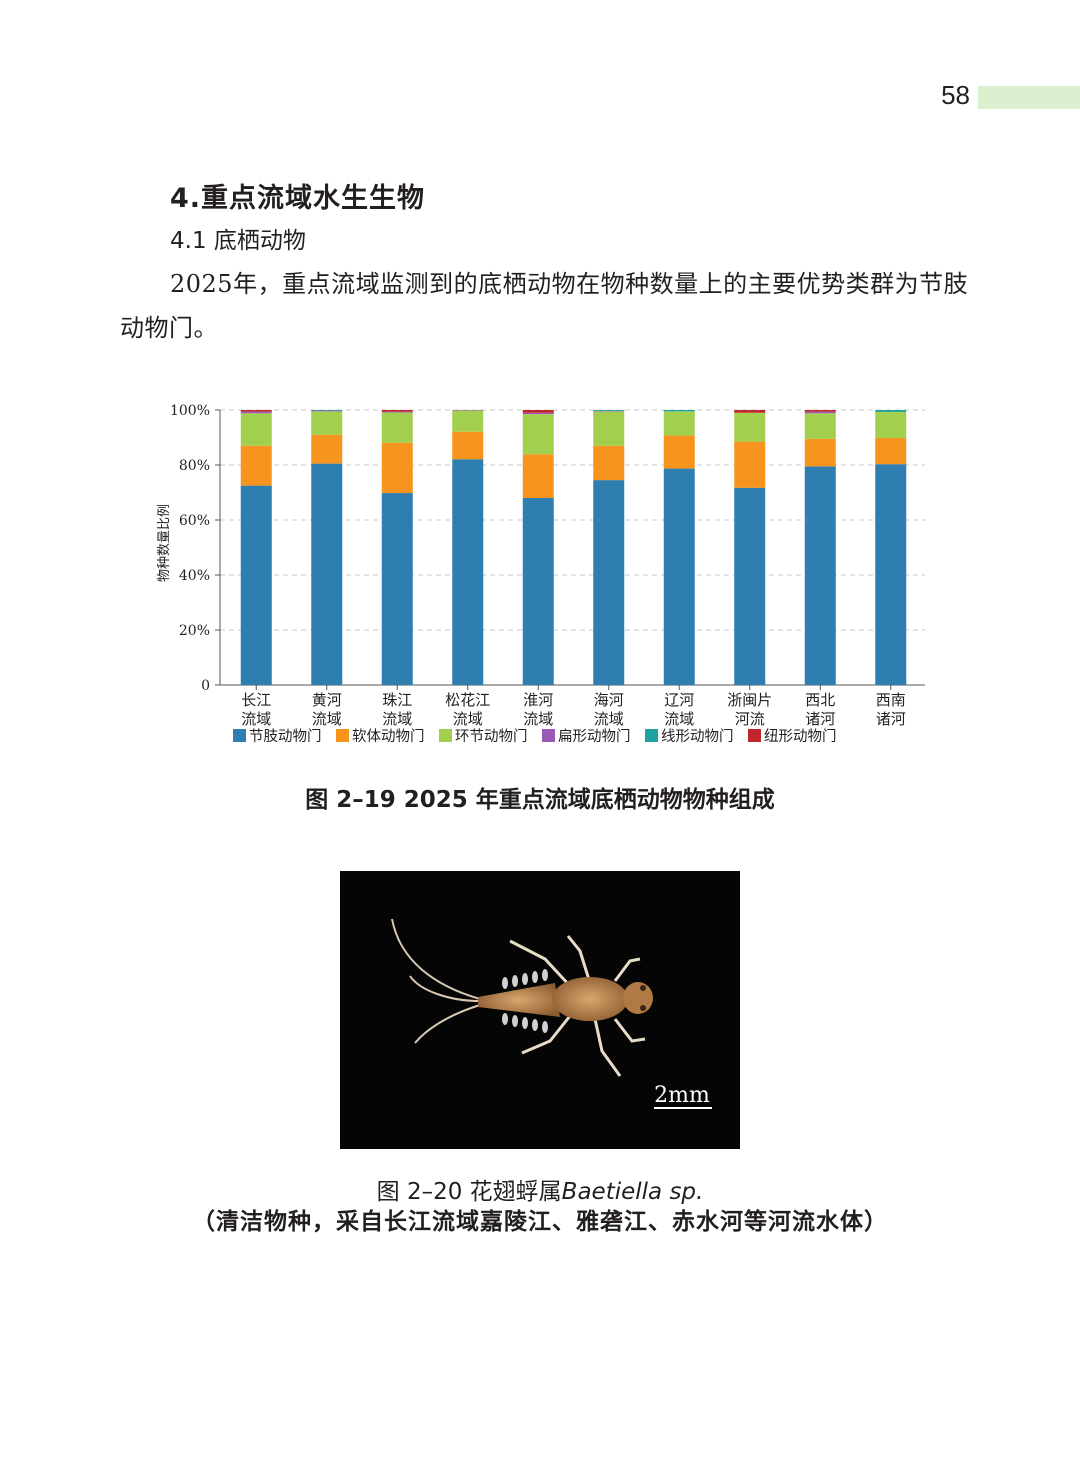 This screenshot has height=1466, width=1080. I want to click on category-label: 辽河, so click(679, 700).